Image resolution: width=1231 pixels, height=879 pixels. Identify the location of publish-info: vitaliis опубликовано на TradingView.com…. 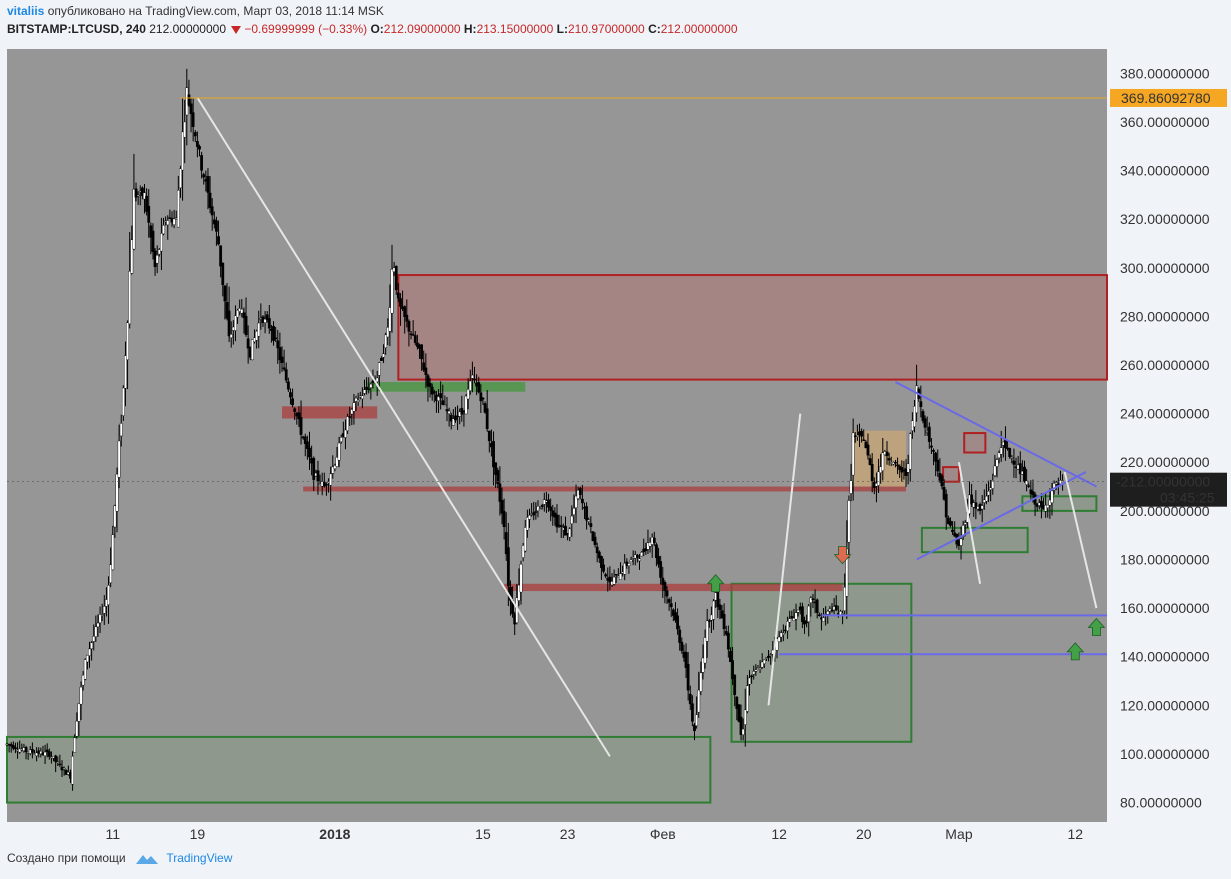
(195, 11).